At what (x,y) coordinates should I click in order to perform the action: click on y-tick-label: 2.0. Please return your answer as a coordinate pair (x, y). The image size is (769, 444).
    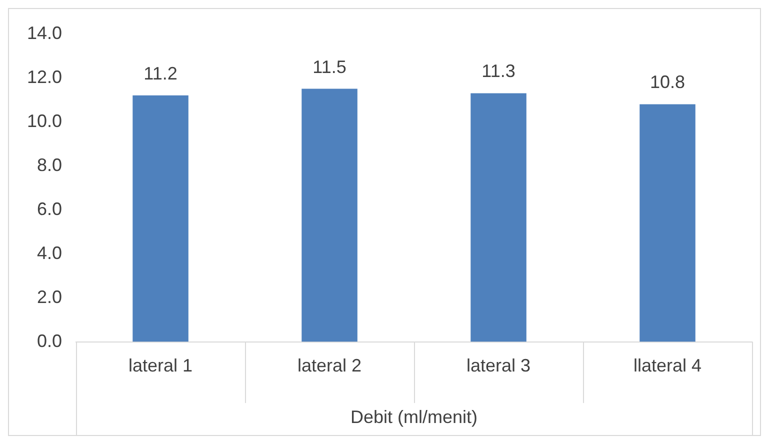
    Looking at the image, I should click on (49, 296).